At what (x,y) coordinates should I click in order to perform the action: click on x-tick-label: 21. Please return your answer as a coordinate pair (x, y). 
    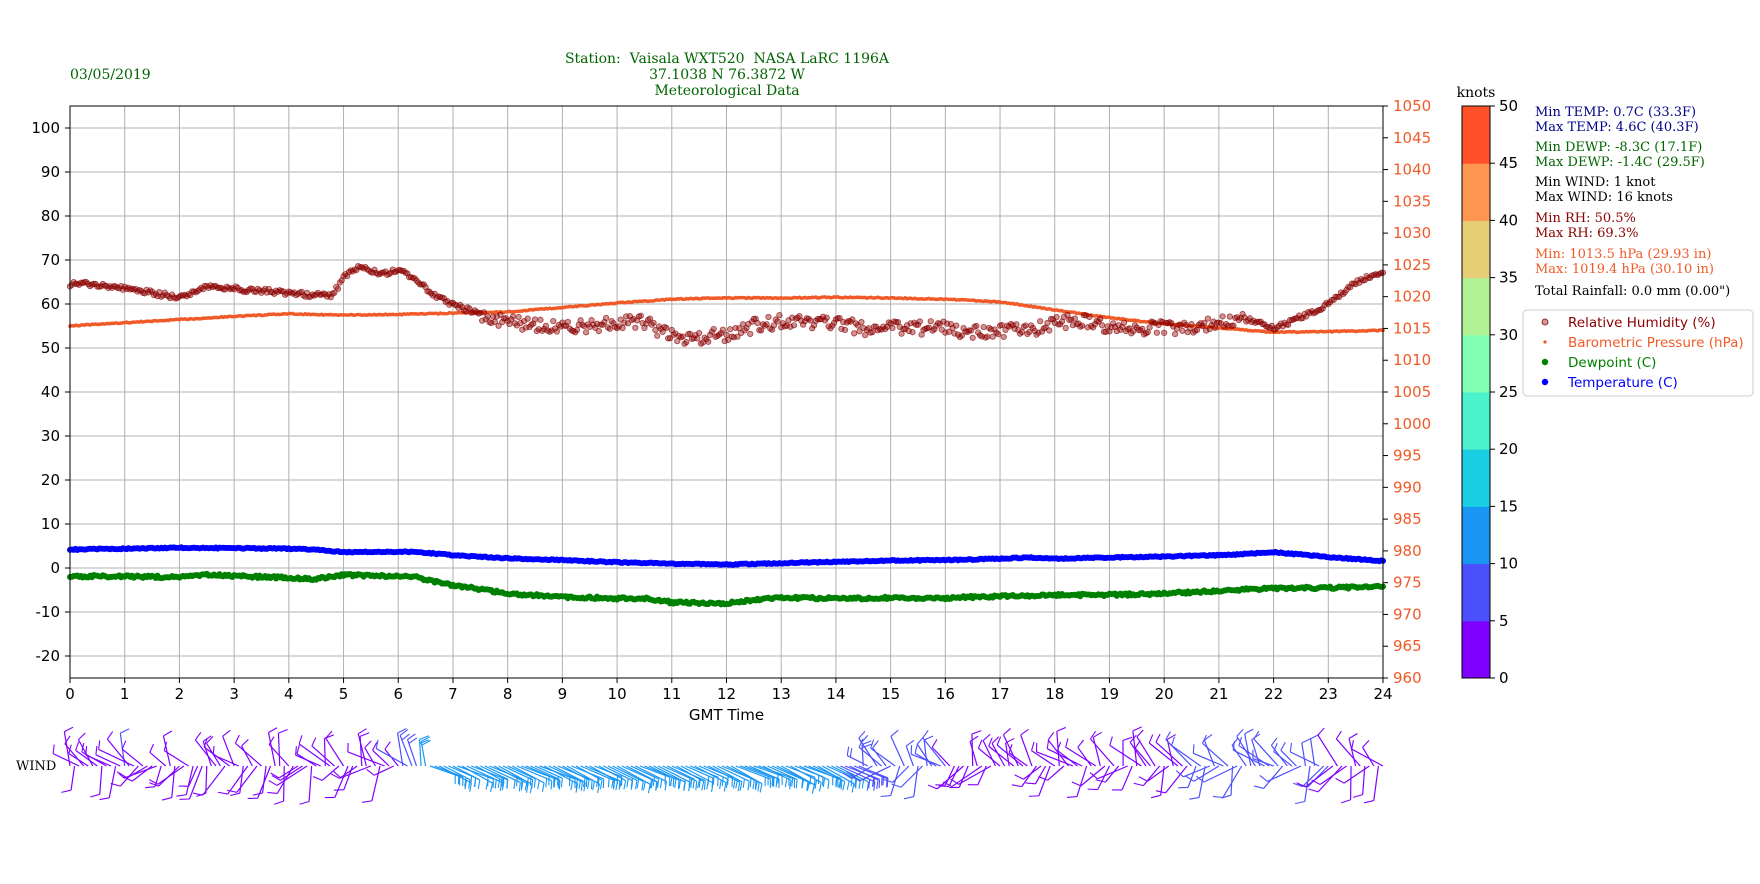
    Looking at the image, I should click on (1218, 694).